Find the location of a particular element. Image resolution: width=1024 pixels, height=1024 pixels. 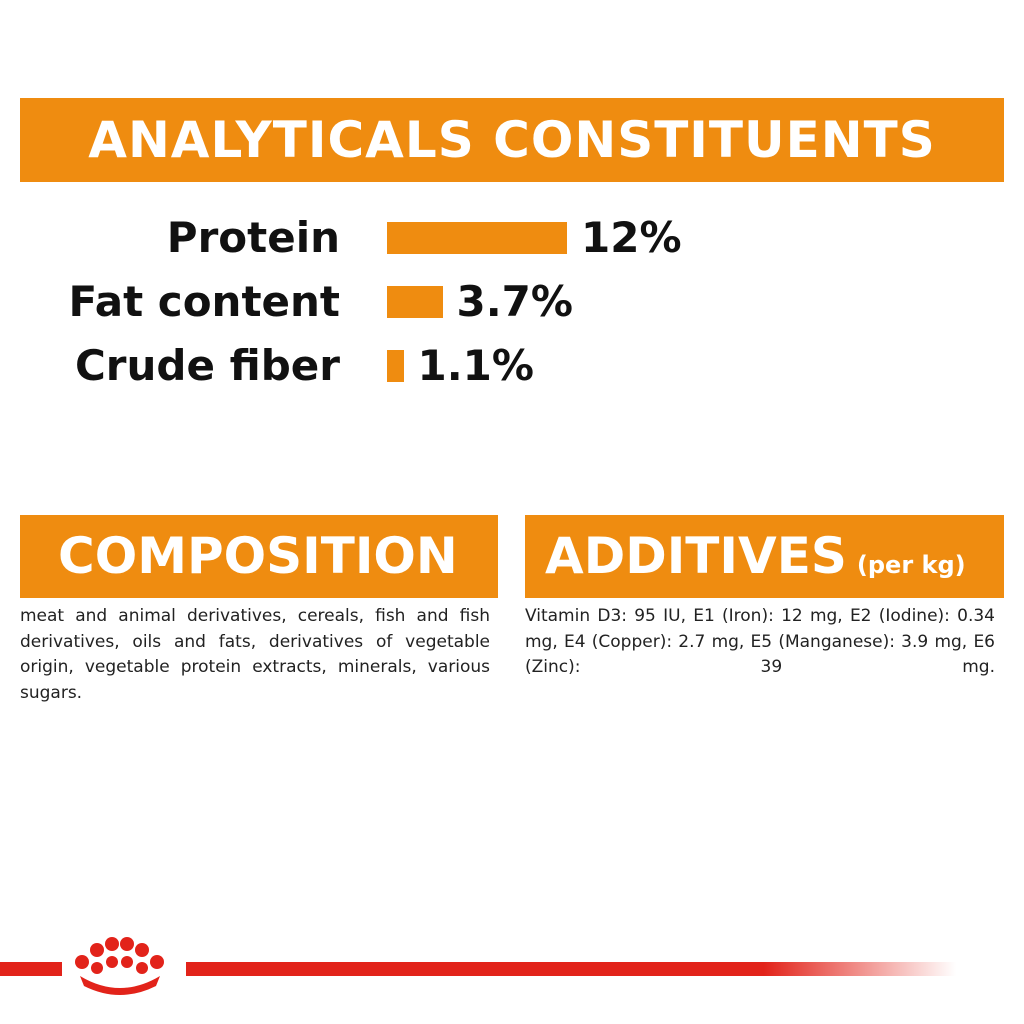

constituent-label: Protein is located at coordinates (253, 237).